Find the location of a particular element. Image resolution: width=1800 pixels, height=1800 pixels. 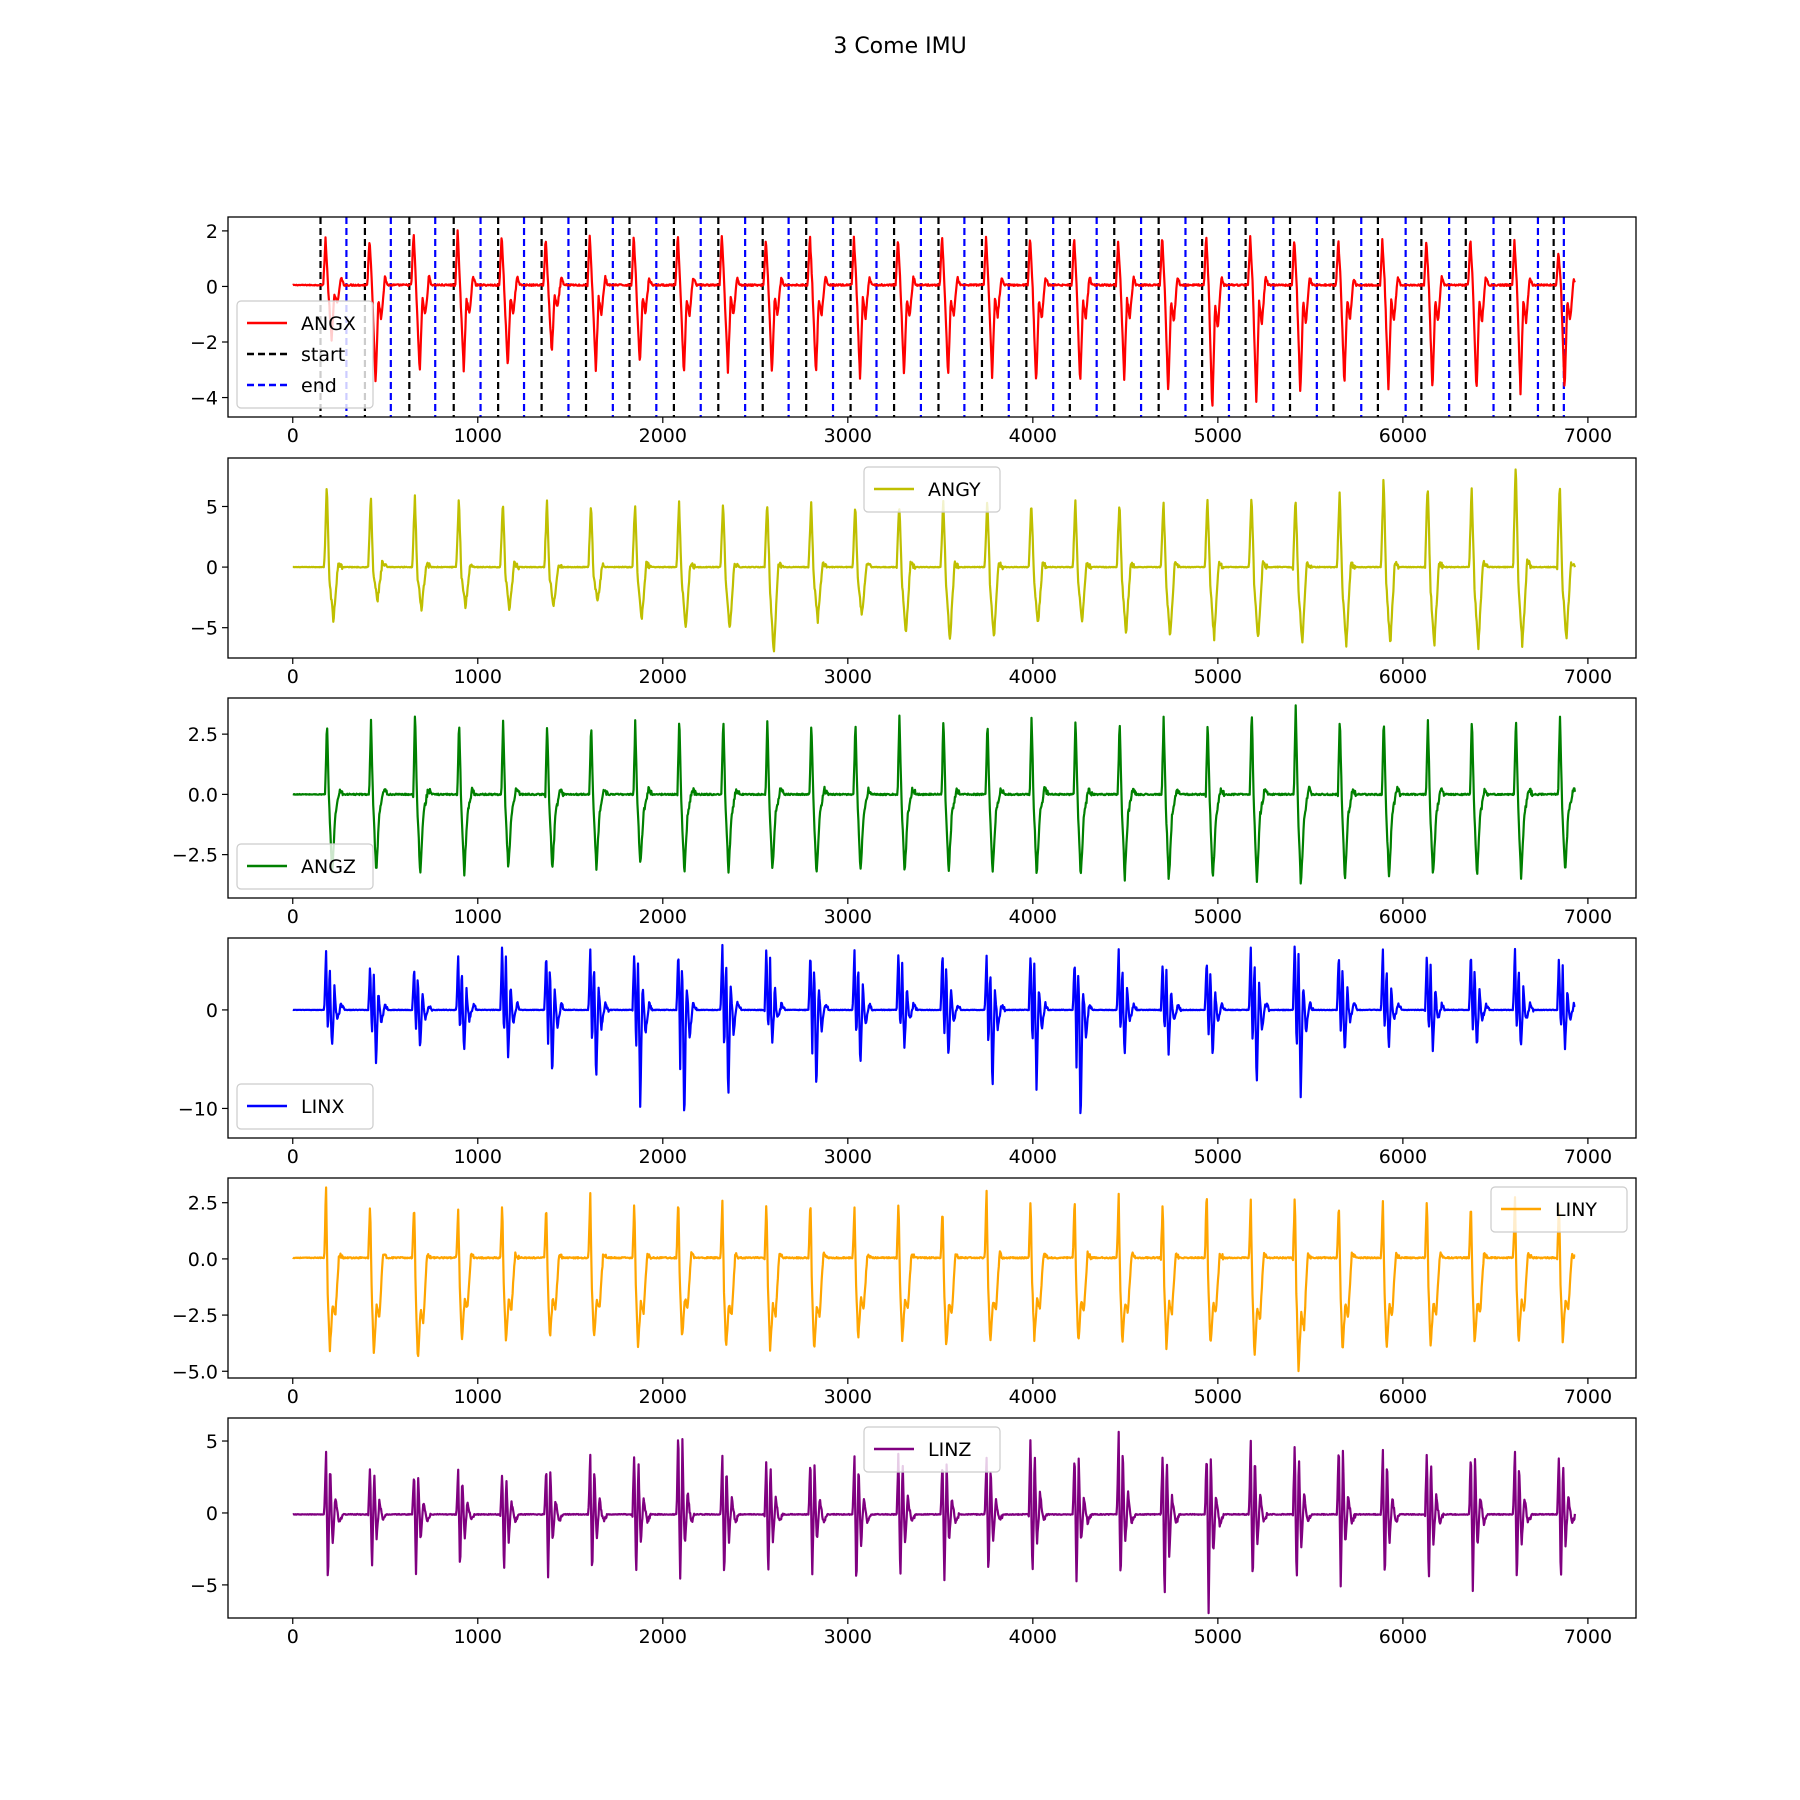

legend: LINY is located at coordinates (1559, 1209).